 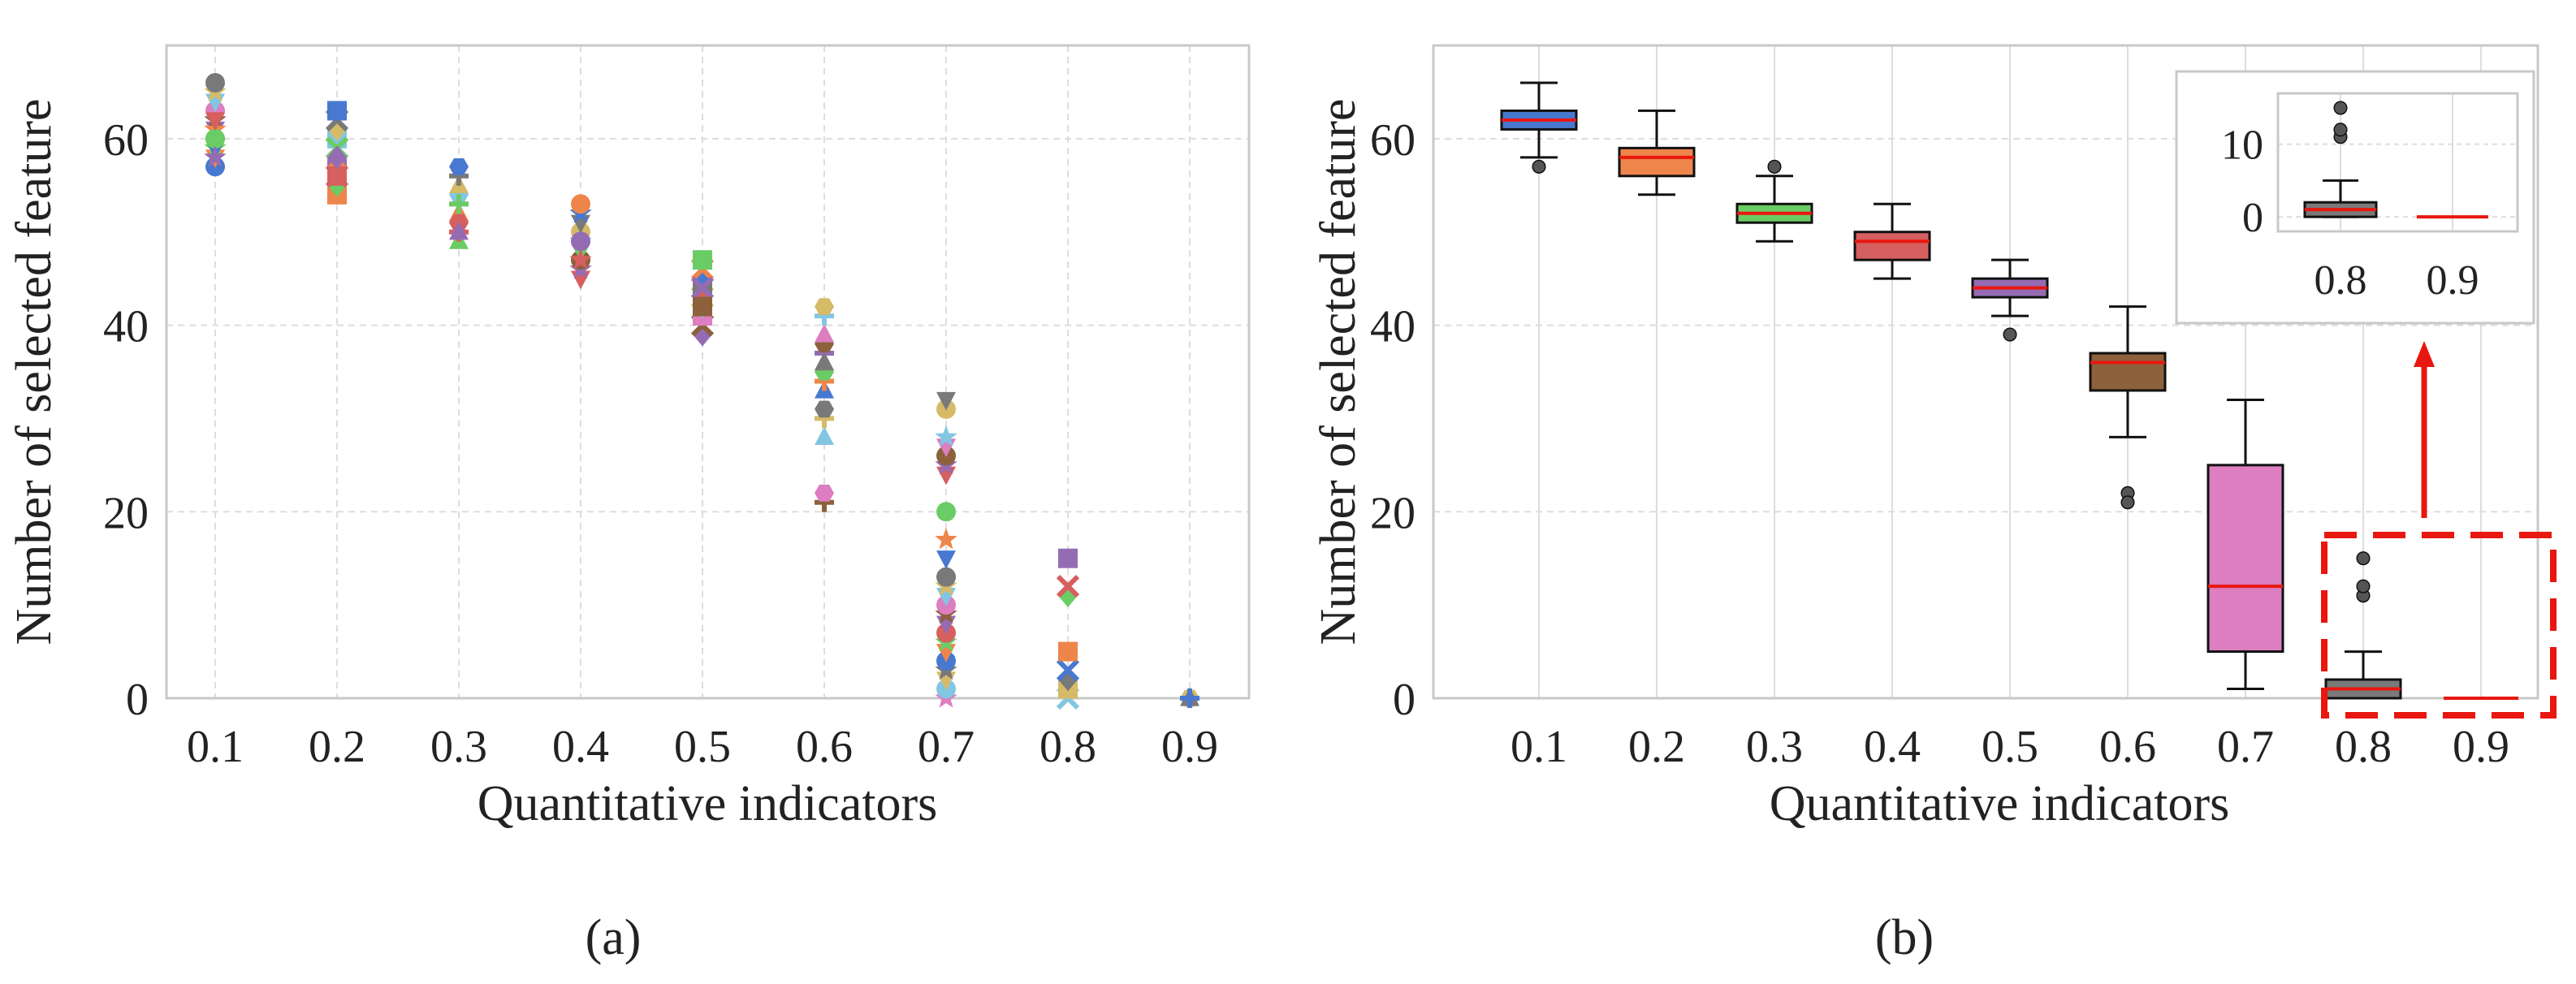 I want to click on chart-a-x-tick-label: 0.5, so click(x=702, y=747).